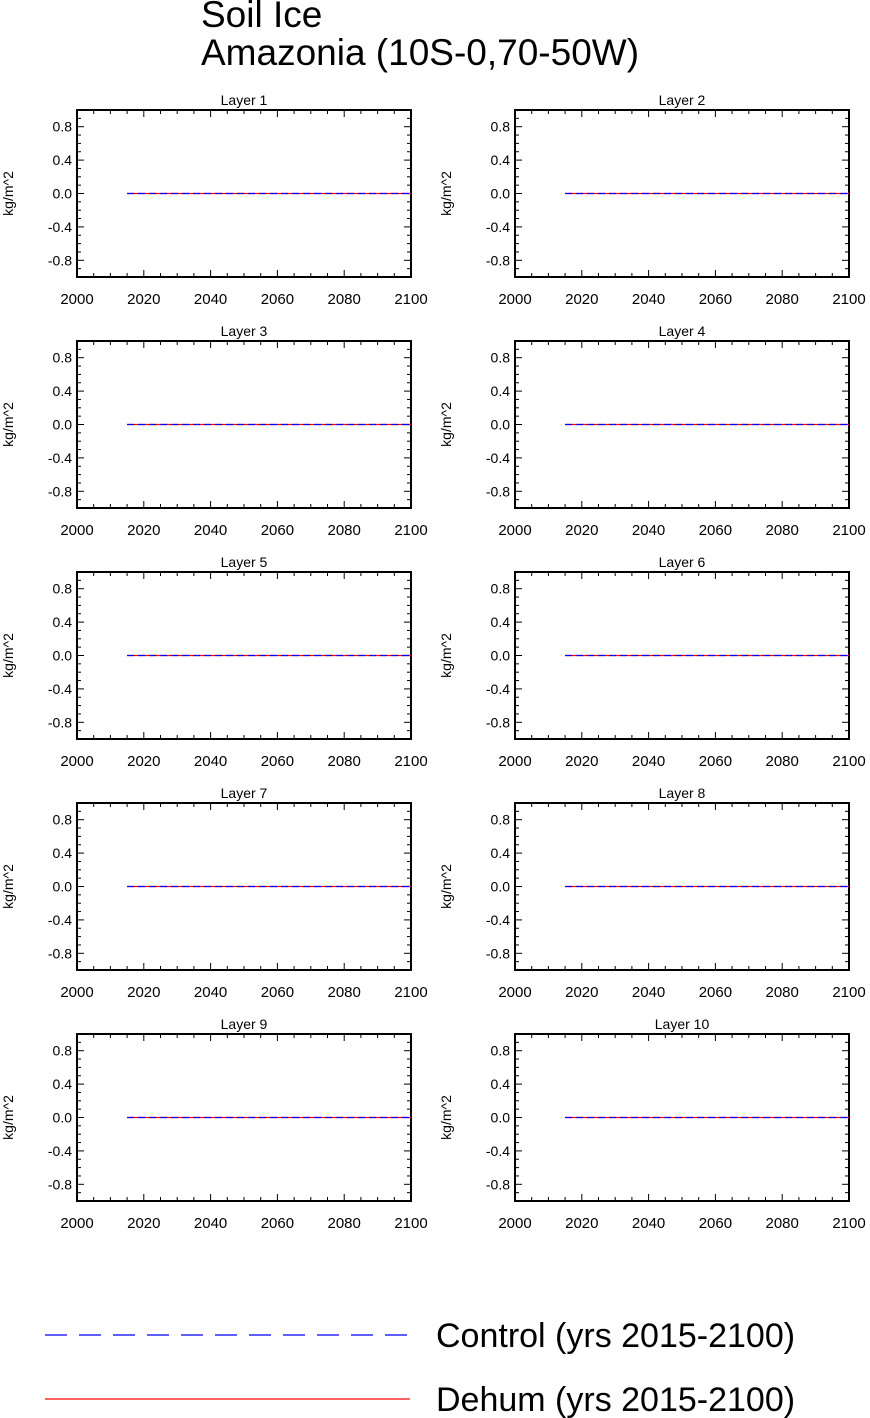 This screenshot has height=1418, width=870. Describe the element at coordinates (277, 761) in the screenshot. I see `panel-5-xtick-label: 2060` at that location.